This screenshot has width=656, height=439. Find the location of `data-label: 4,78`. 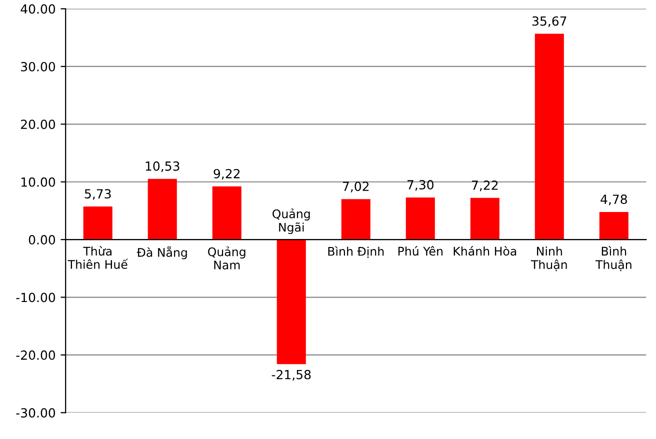

data-label: 4,78 is located at coordinates (613, 200).